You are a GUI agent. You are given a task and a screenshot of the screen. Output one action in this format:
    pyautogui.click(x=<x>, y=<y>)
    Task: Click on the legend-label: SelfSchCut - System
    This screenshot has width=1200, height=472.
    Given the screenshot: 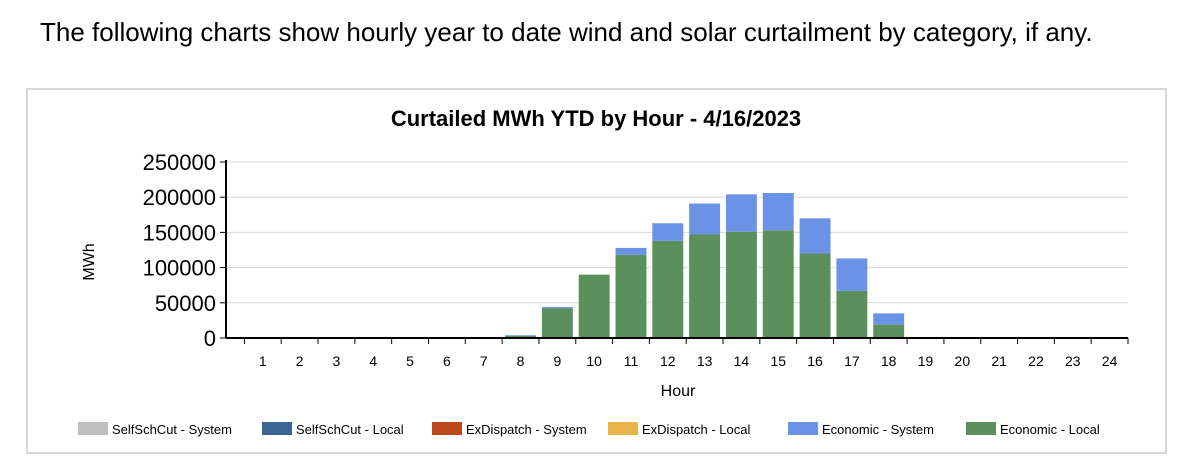 What is the action you would take?
    pyautogui.click(x=172, y=429)
    